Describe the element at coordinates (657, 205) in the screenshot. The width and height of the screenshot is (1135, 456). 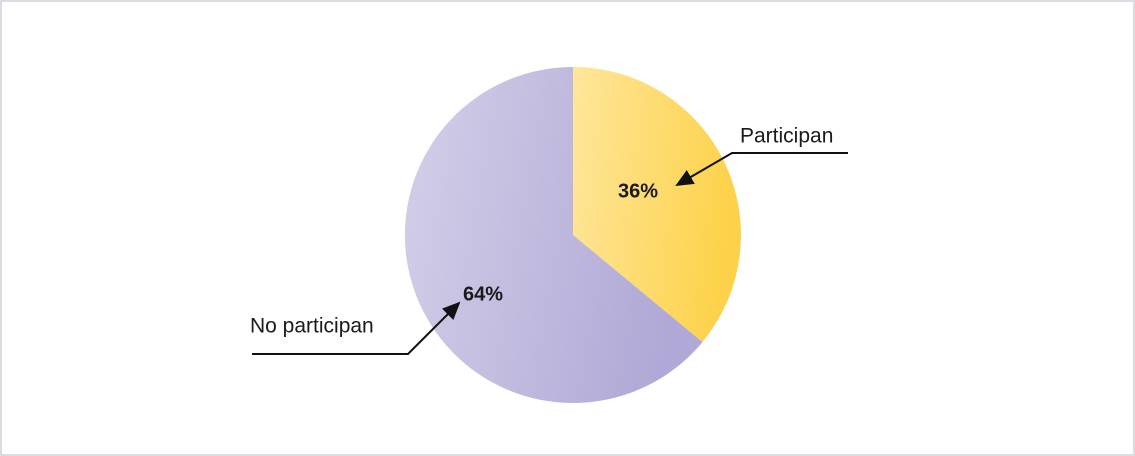
I see `slice-shade` at that location.